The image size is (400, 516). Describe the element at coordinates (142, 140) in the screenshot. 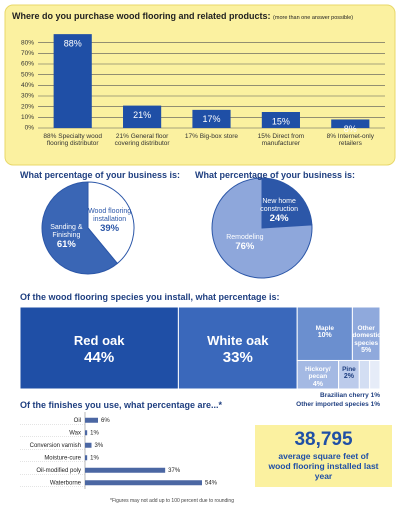

I see `x-tick-label: 21% General floor covering distributor` at that location.